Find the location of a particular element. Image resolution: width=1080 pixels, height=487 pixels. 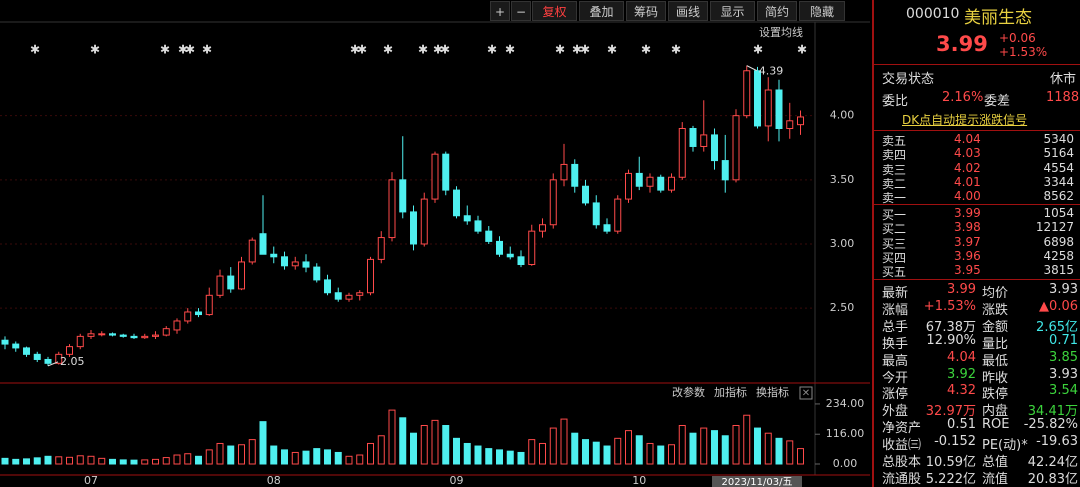

stat-label: 总股本 is located at coordinates (902, 462).